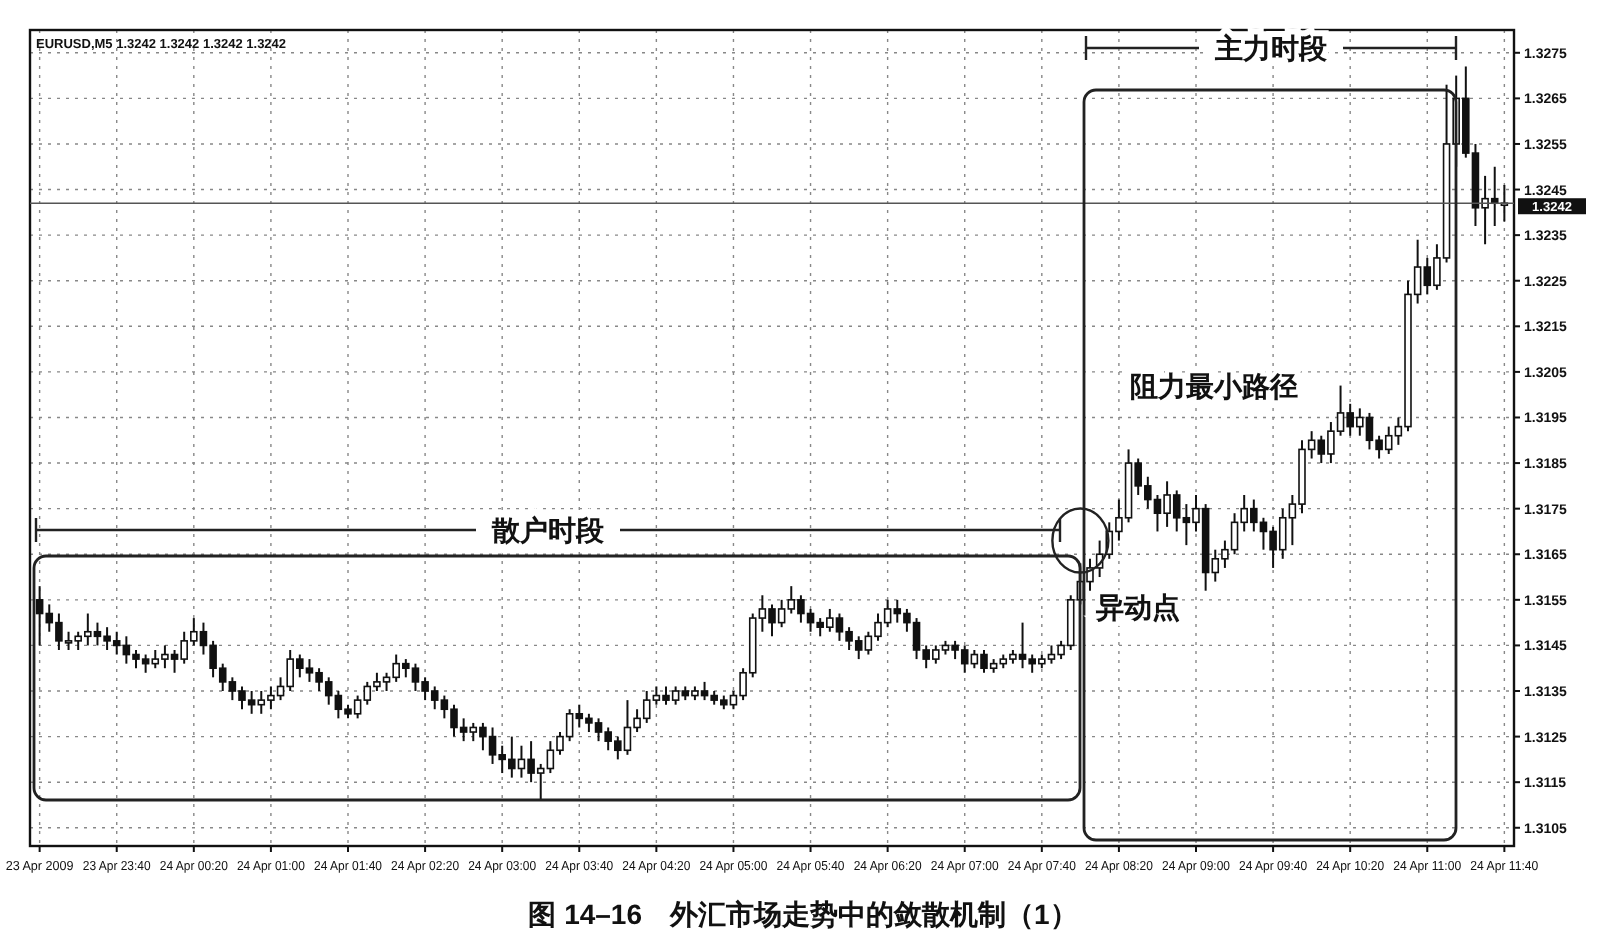  I want to click on annotation: 异动点, so click(1137, 606).